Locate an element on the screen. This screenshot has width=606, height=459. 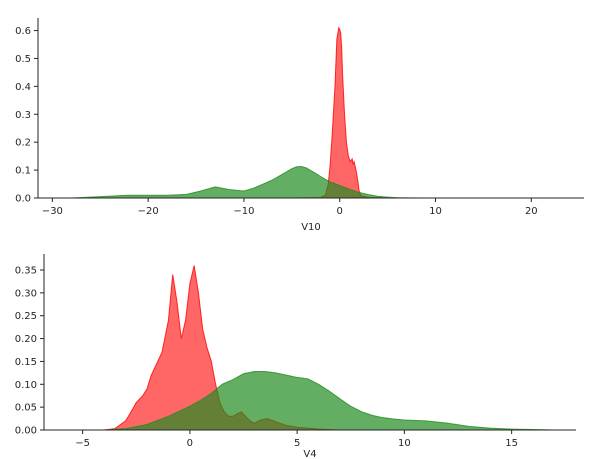
v10-x-tick-label: 0 is located at coordinates (340, 211).